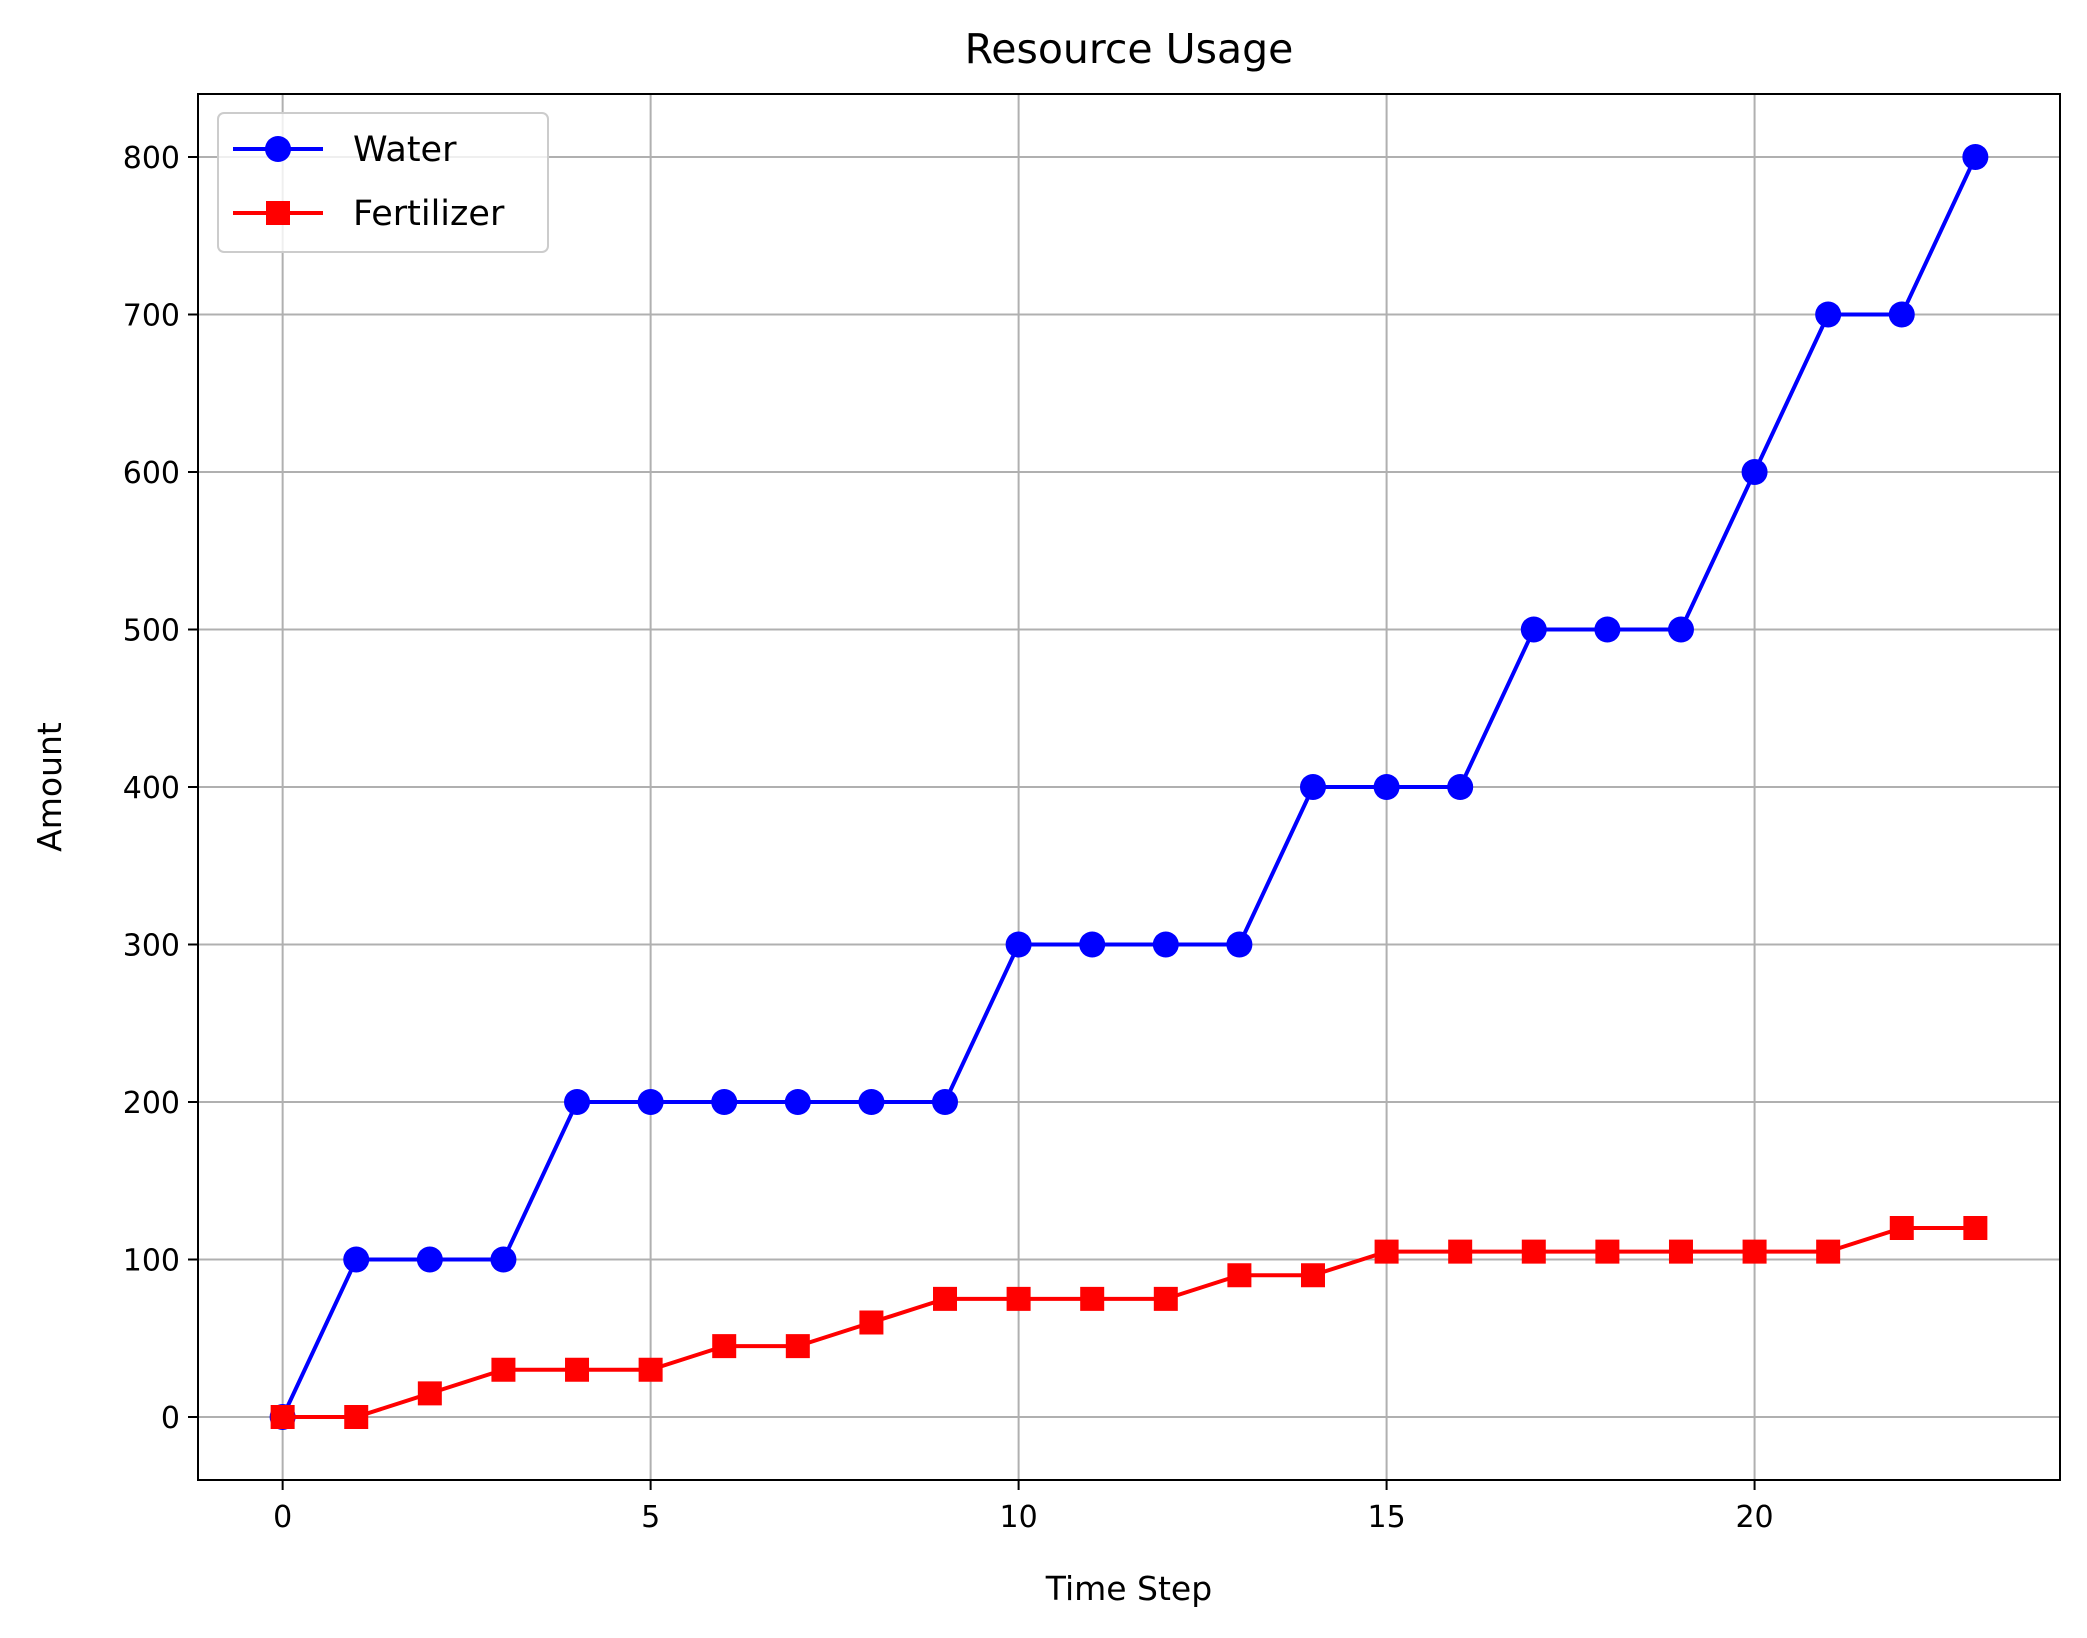 This screenshot has width=2087, height=1638. Describe the element at coordinates (282, 1517) in the screenshot. I see `x-tick-label: 0` at that location.